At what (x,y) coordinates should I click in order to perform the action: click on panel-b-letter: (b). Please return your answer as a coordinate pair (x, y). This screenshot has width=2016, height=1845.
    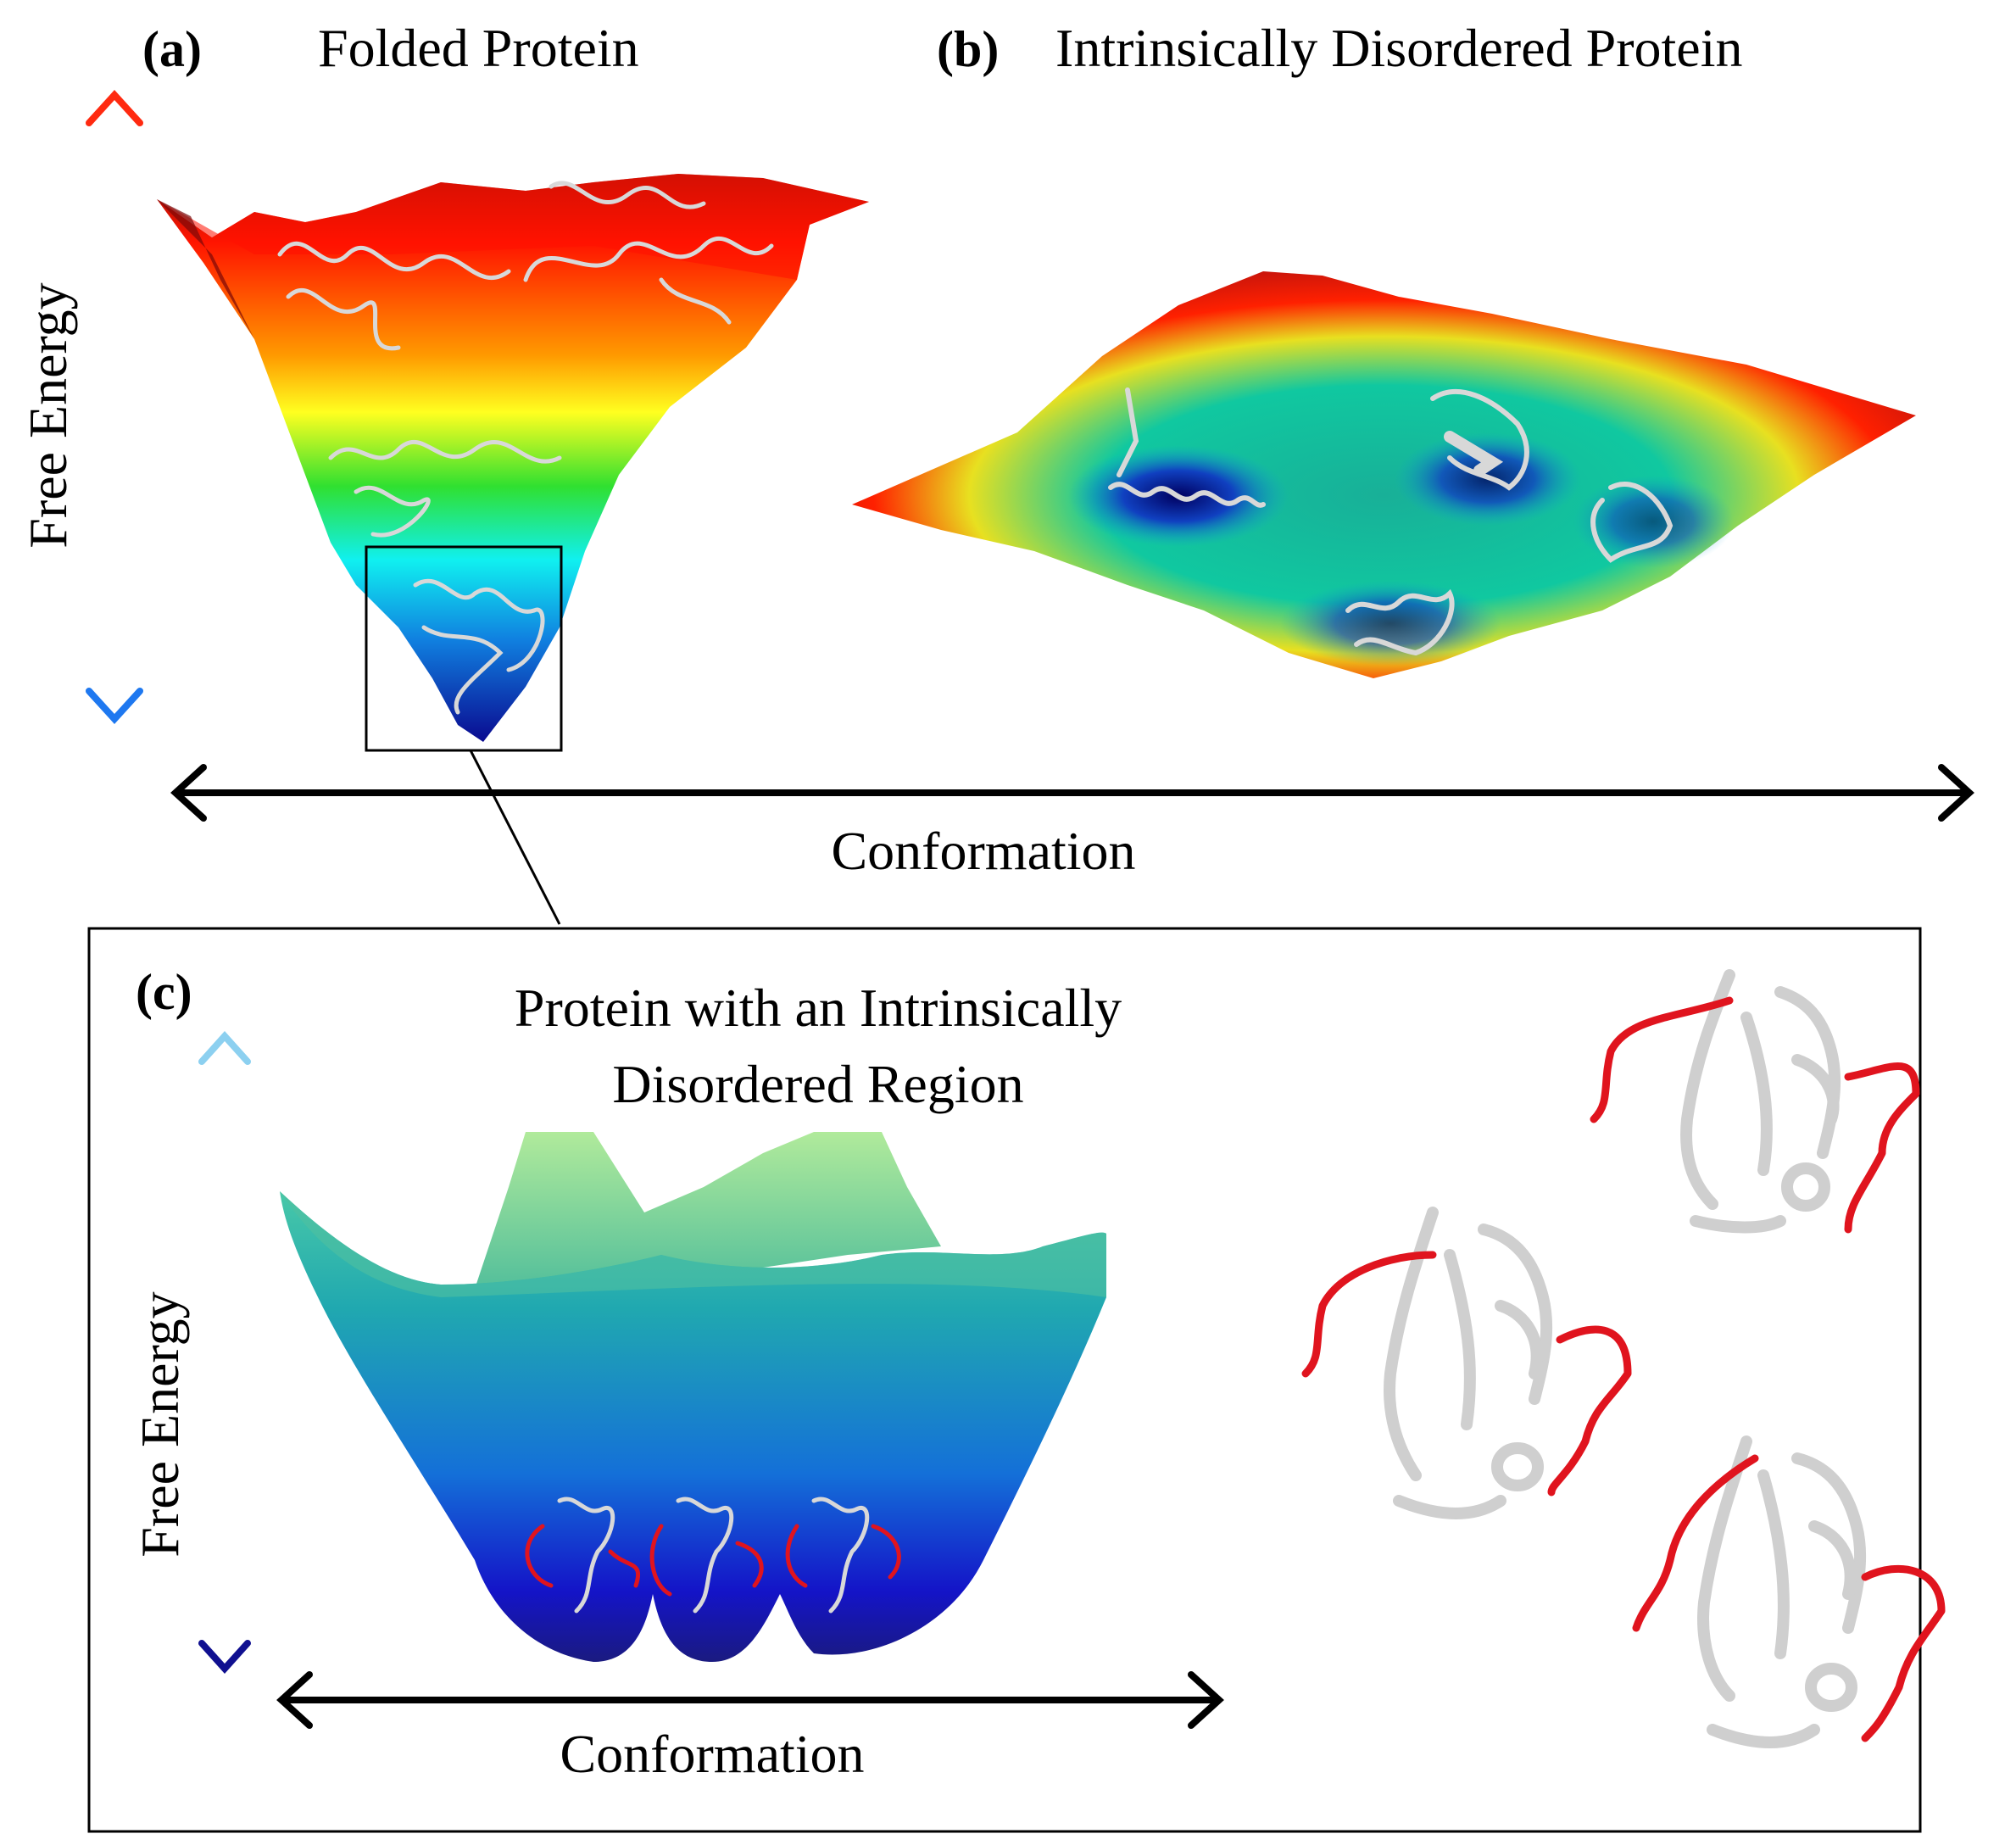
    Looking at the image, I should click on (968, 49).